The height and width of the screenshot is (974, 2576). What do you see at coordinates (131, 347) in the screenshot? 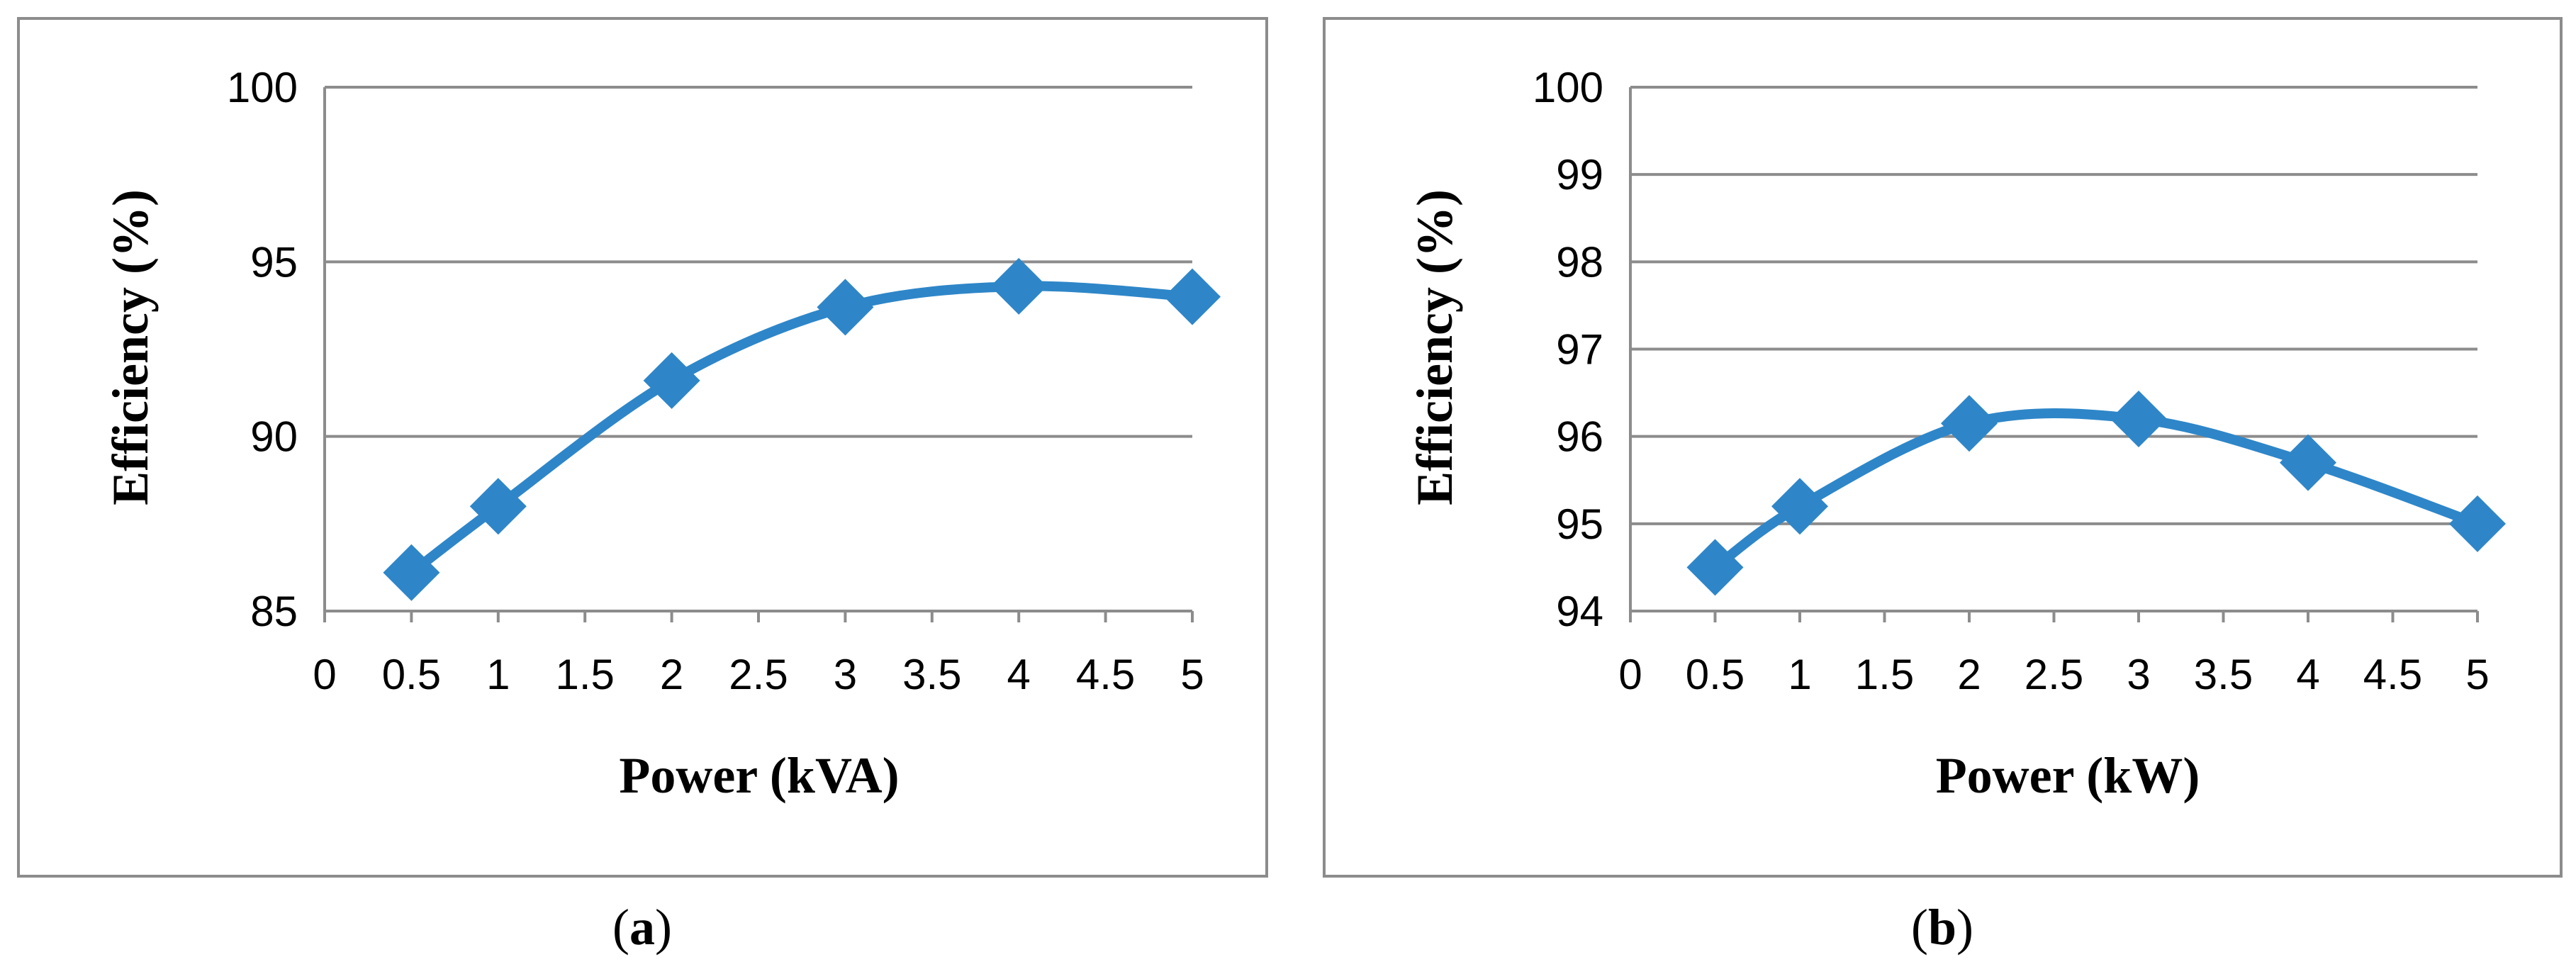
I see `chart-a-y-axis-title: Efficiency (%)` at bounding box center [131, 347].